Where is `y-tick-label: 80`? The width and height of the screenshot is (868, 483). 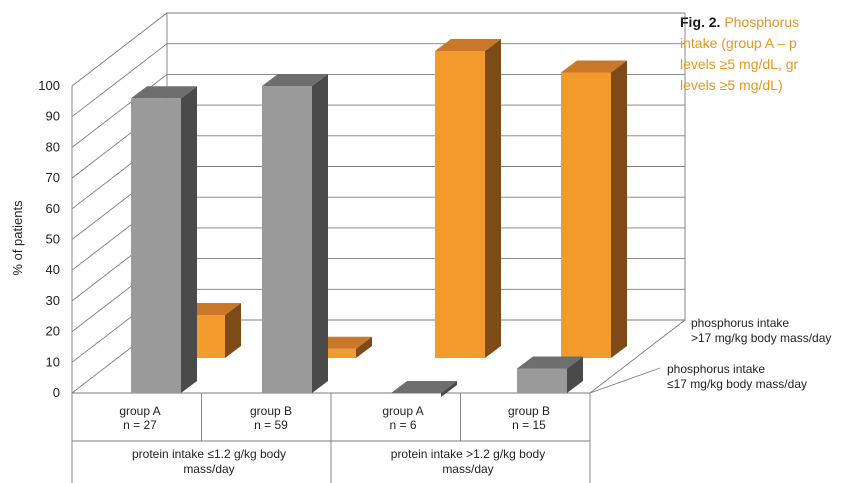 y-tick-label: 80 is located at coordinates (53, 146).